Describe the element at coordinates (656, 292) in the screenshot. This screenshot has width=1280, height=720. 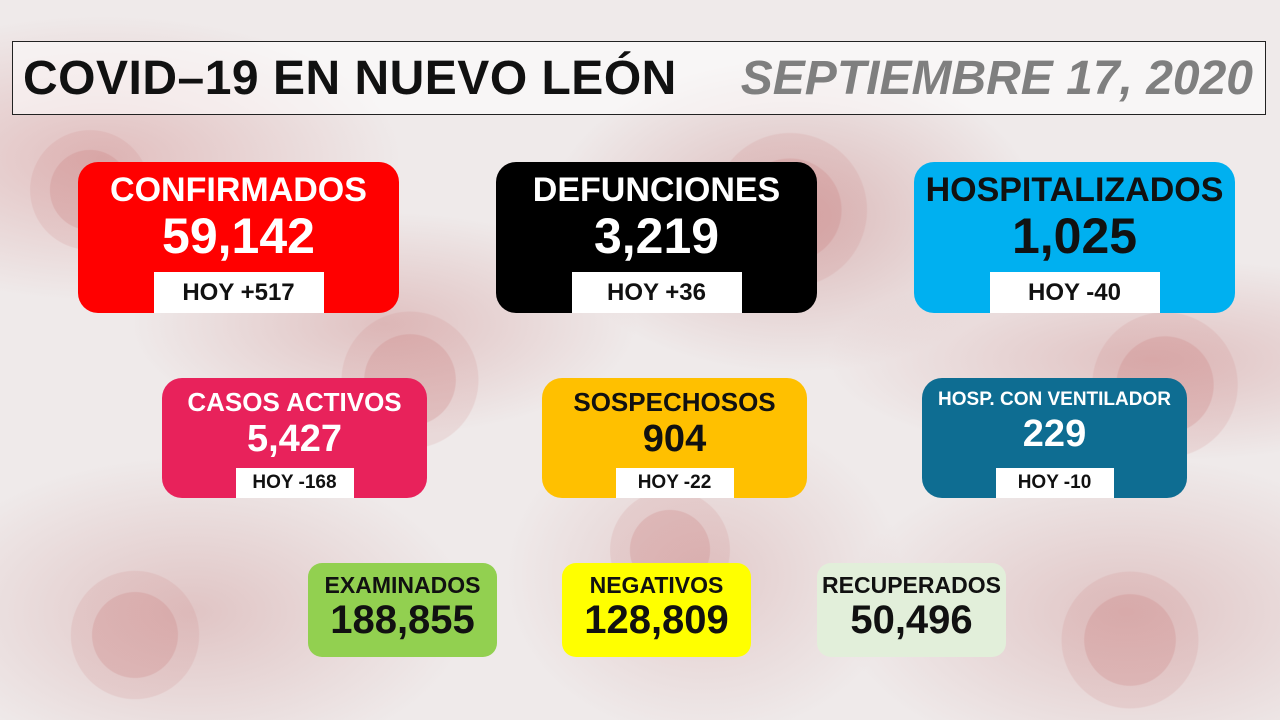
I see `card-today-badge: HOY +36` at that location.